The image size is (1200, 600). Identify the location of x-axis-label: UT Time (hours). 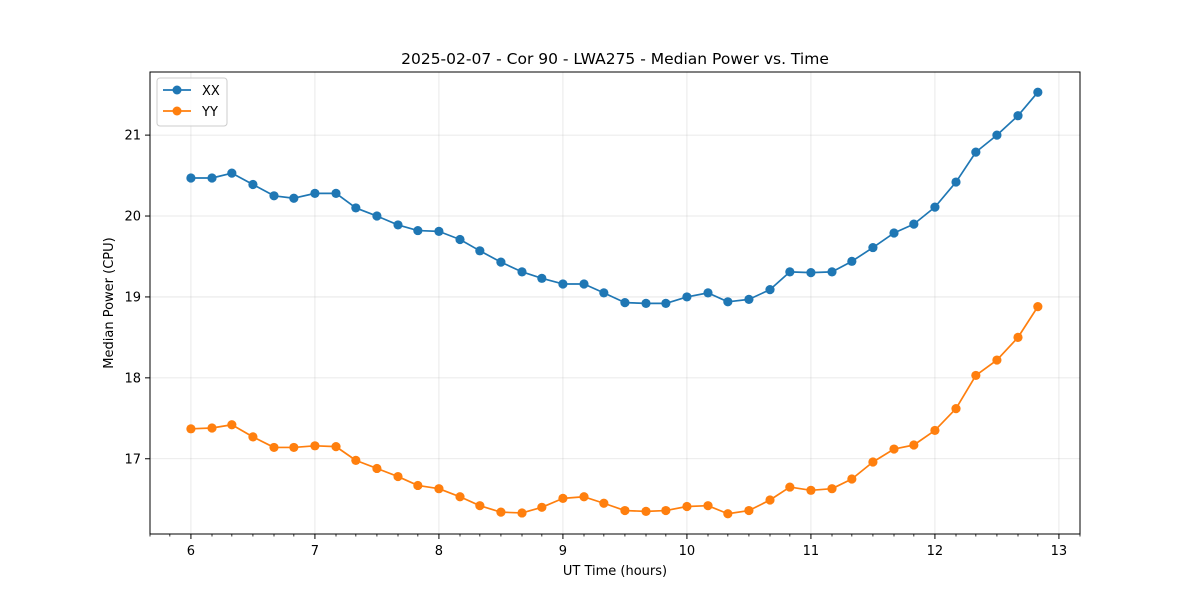
(615, 571).